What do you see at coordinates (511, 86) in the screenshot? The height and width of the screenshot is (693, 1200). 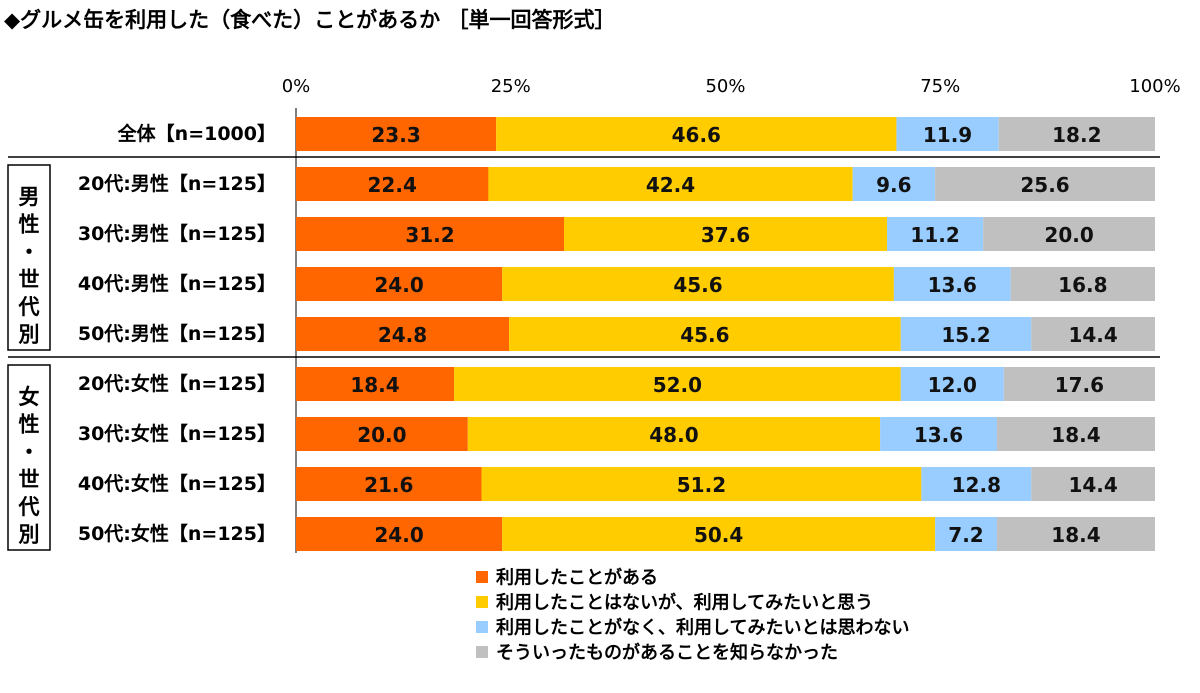 I see `x-tick-label: 25%` at bounding box center [511, 86].